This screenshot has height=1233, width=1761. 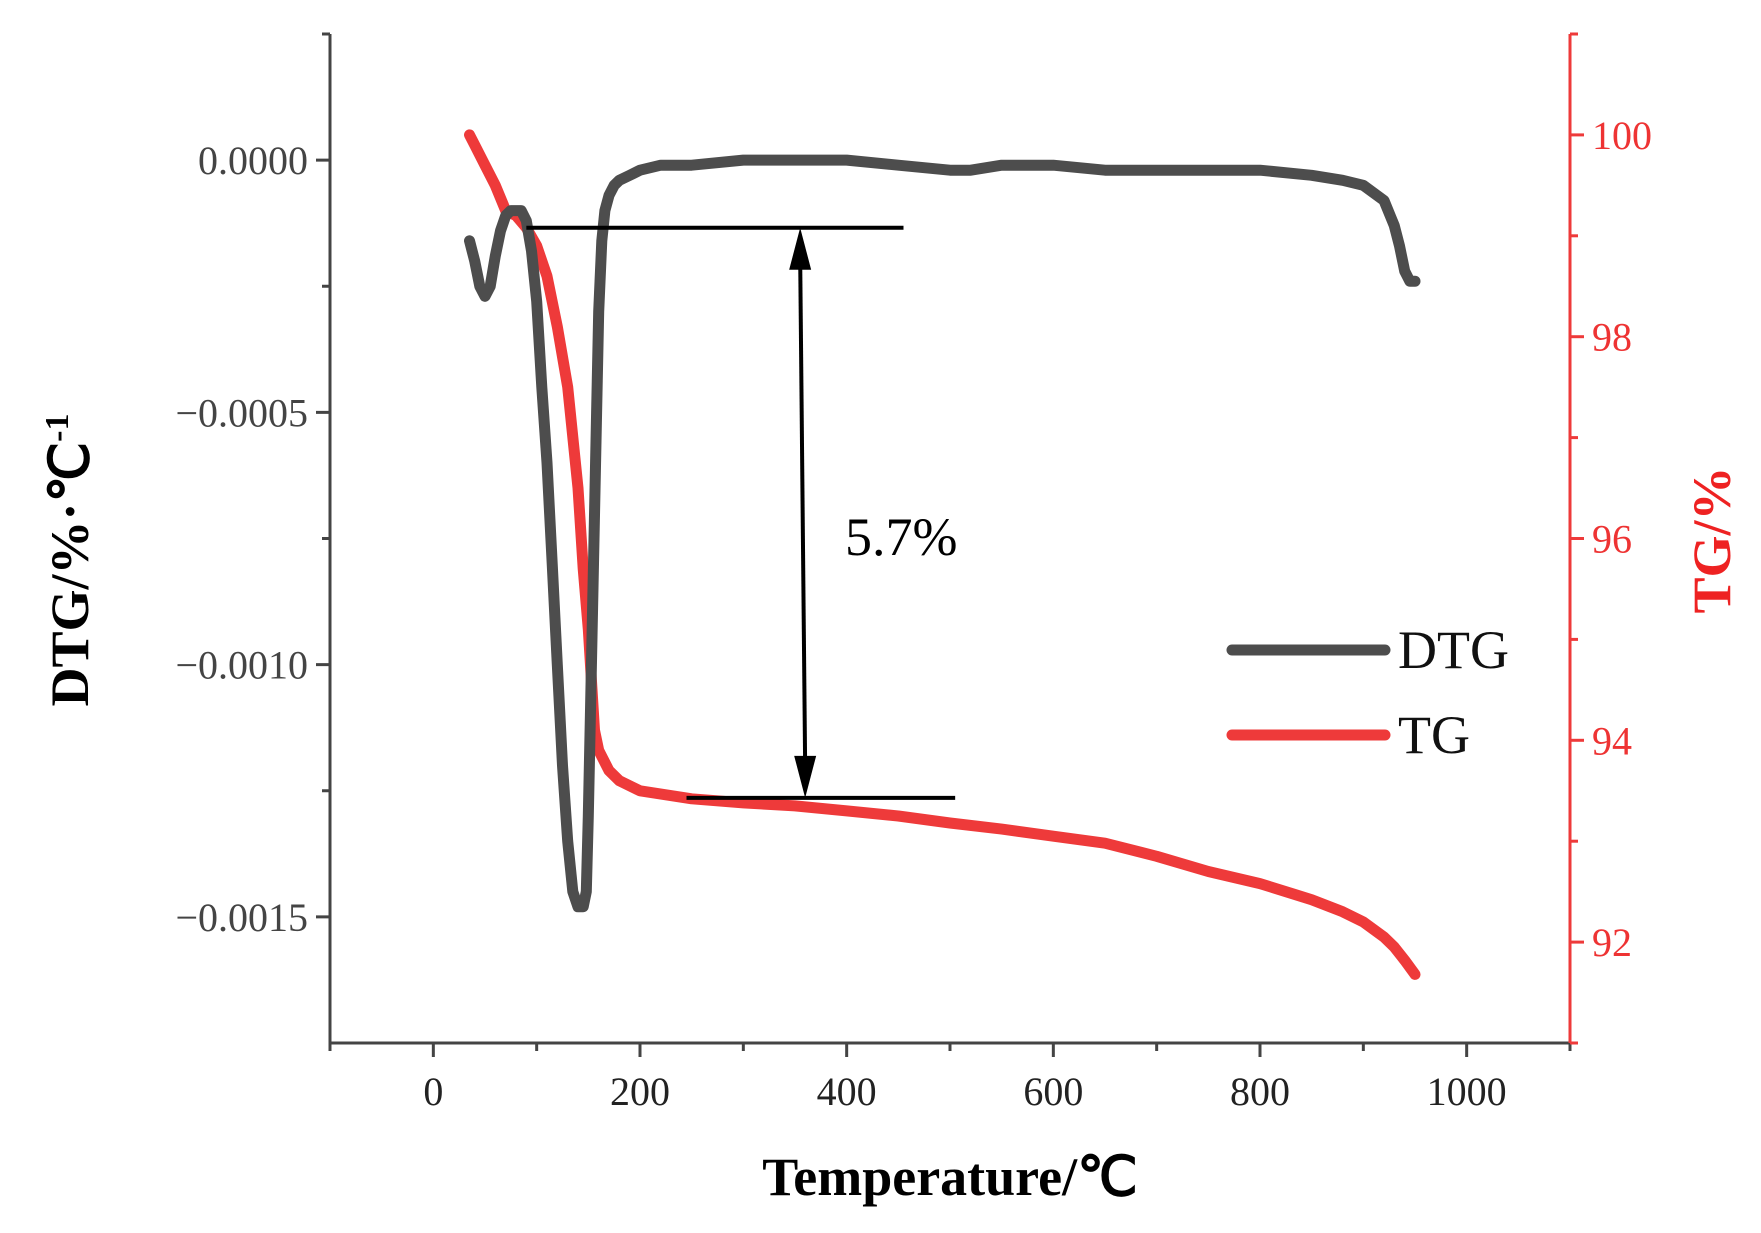 What do you see at coordinates (1467, 1091) in the screenshot?
I see `x-tick-label: 1000` at bounding box center [1467, 1091].